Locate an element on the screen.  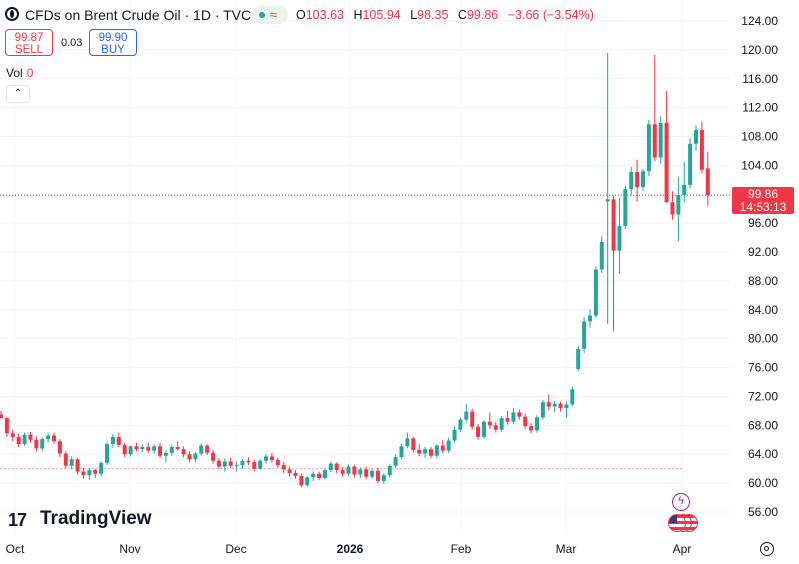
sell-button: 99.87 SELL is located at coordinates (29, 42).